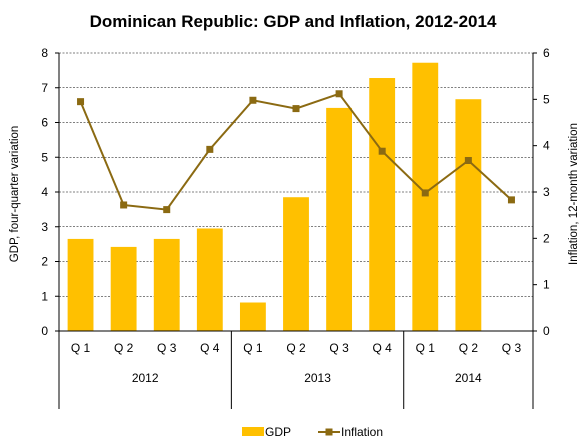  I want to click on y-tick-label: 2, so click(44, 262).